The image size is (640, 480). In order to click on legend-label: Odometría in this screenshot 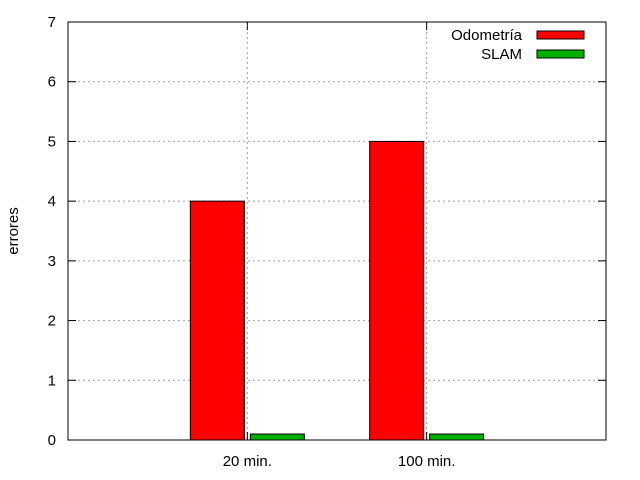, I will do `click(487, 35)`.